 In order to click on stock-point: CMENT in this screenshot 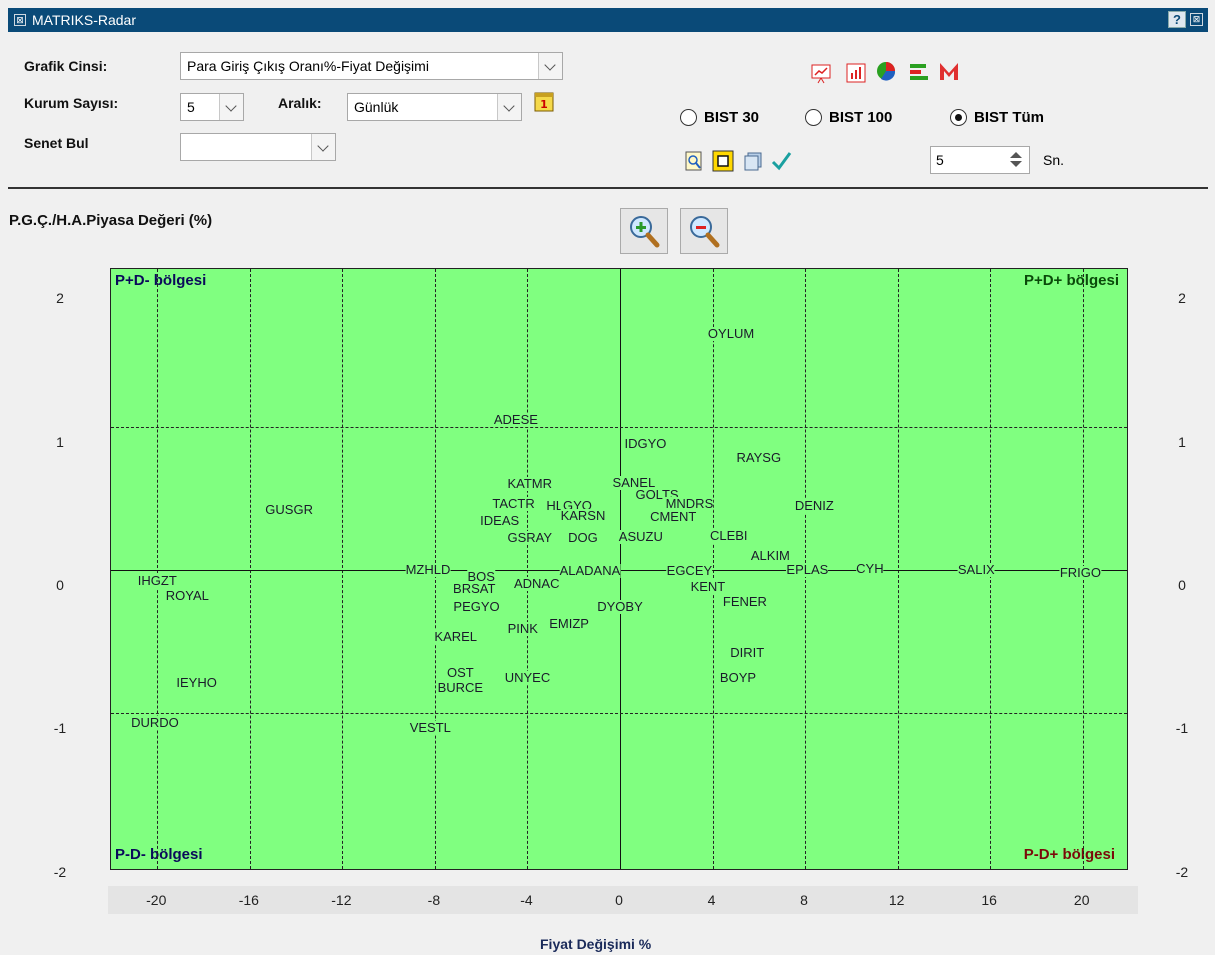, I will do `click(673, 516)`.